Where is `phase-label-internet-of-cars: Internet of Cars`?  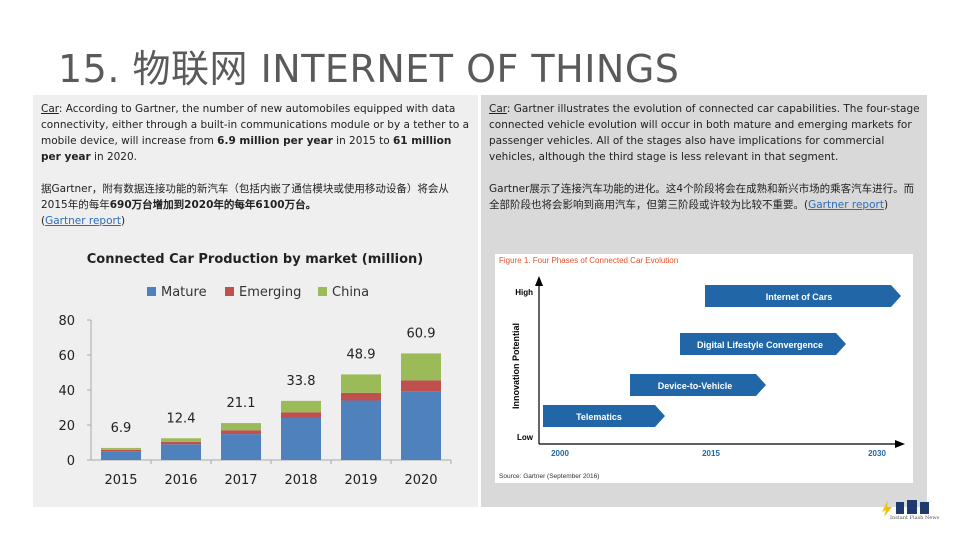 phase-label-internet-of-cars: Internet of Cars is located at coordinates (799, 297).